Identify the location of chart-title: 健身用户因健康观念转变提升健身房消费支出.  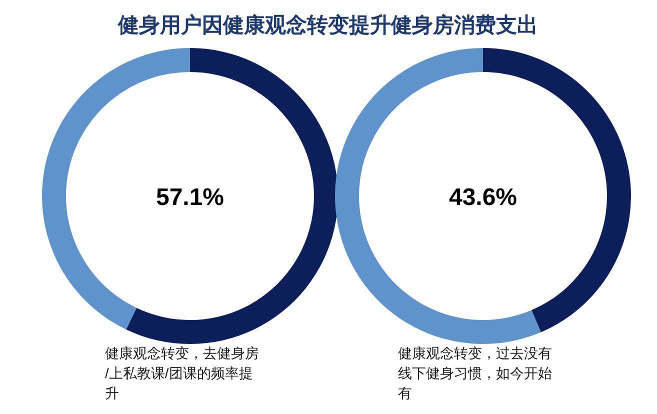
(327, 25).